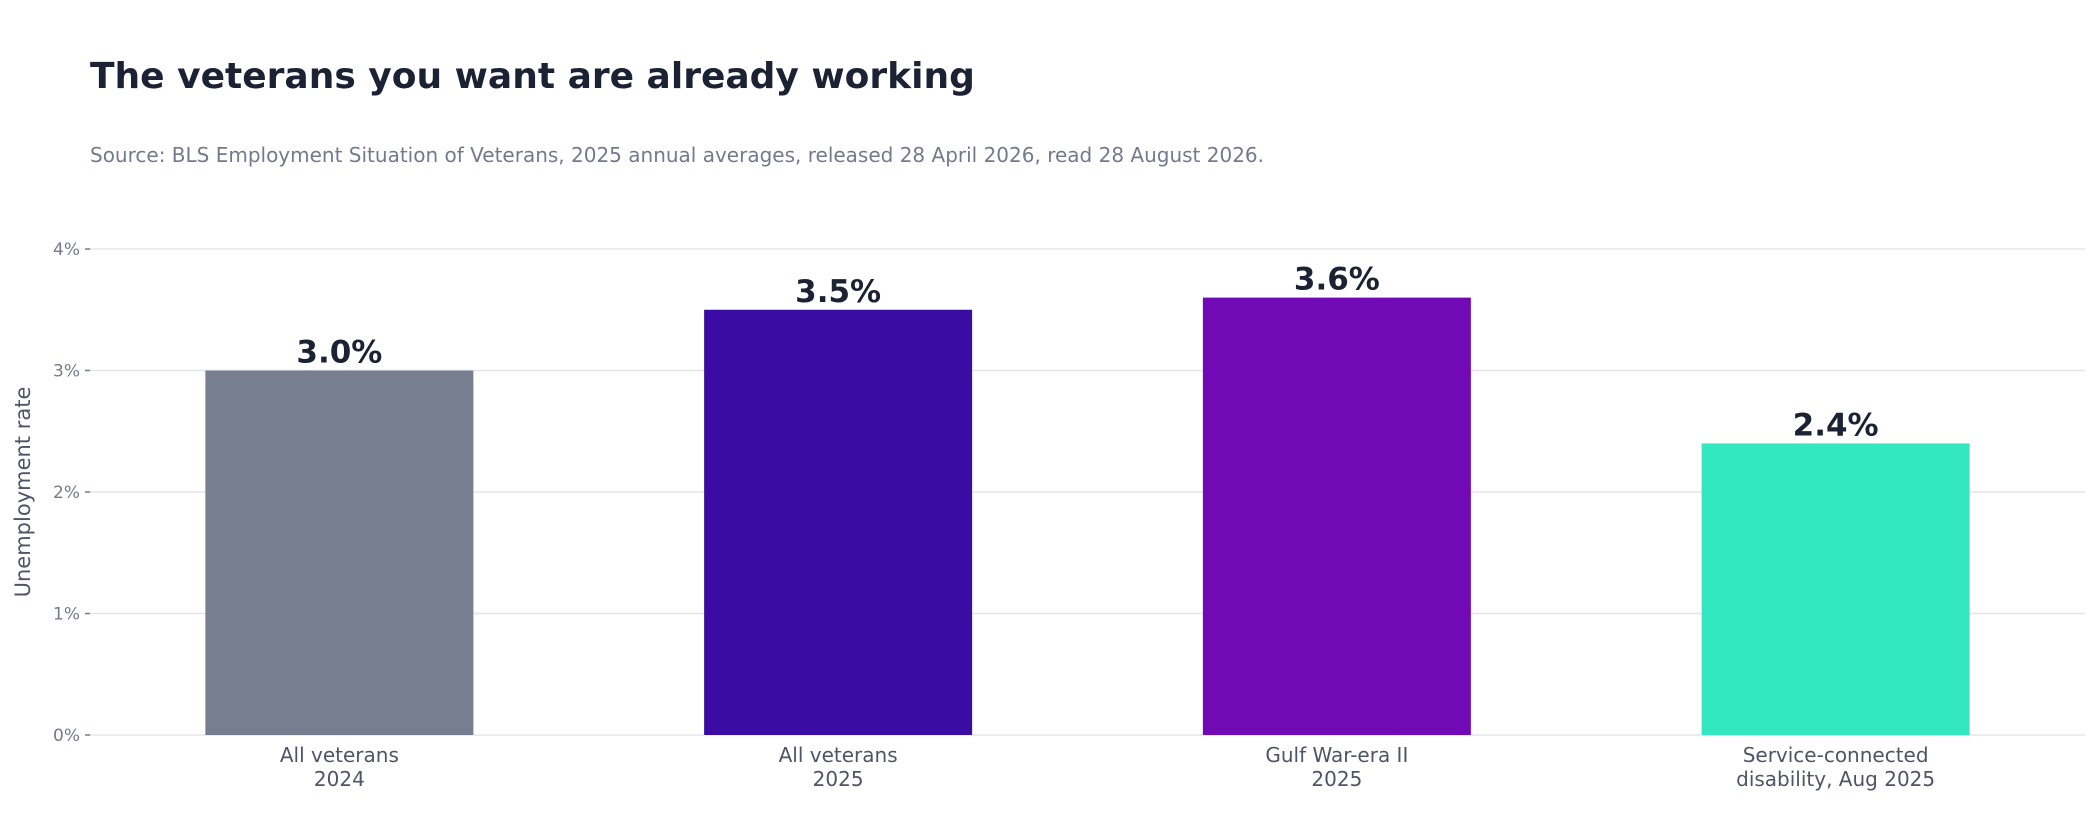 Image resolution: width=2100 pixels, height=820 pixels. What do you see at coordinates (23, 492) in the screenshot?
I see `y-axis-label: Unemployment rate` at bounding box center [23, 492].